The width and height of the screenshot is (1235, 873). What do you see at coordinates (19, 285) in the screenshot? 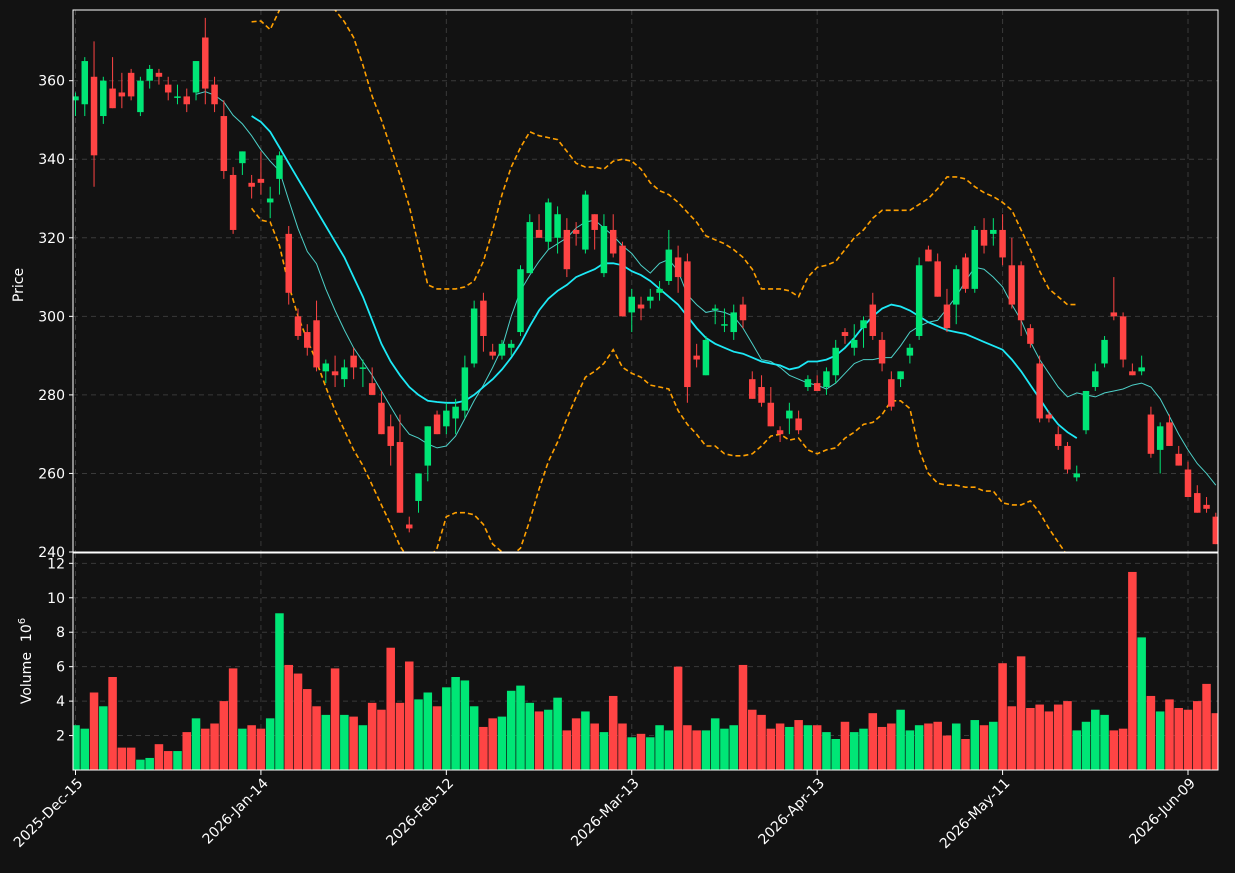
I see `price-axis-label: Price` at bounding box center [19, 285].